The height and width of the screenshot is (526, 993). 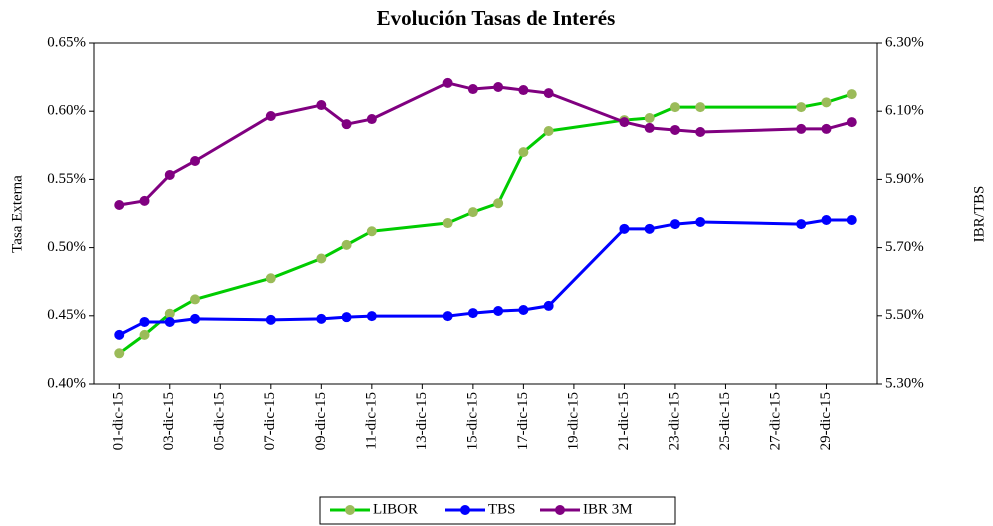 I want to click on y-tick-label: 0.65%, so click(x=66, y=42).